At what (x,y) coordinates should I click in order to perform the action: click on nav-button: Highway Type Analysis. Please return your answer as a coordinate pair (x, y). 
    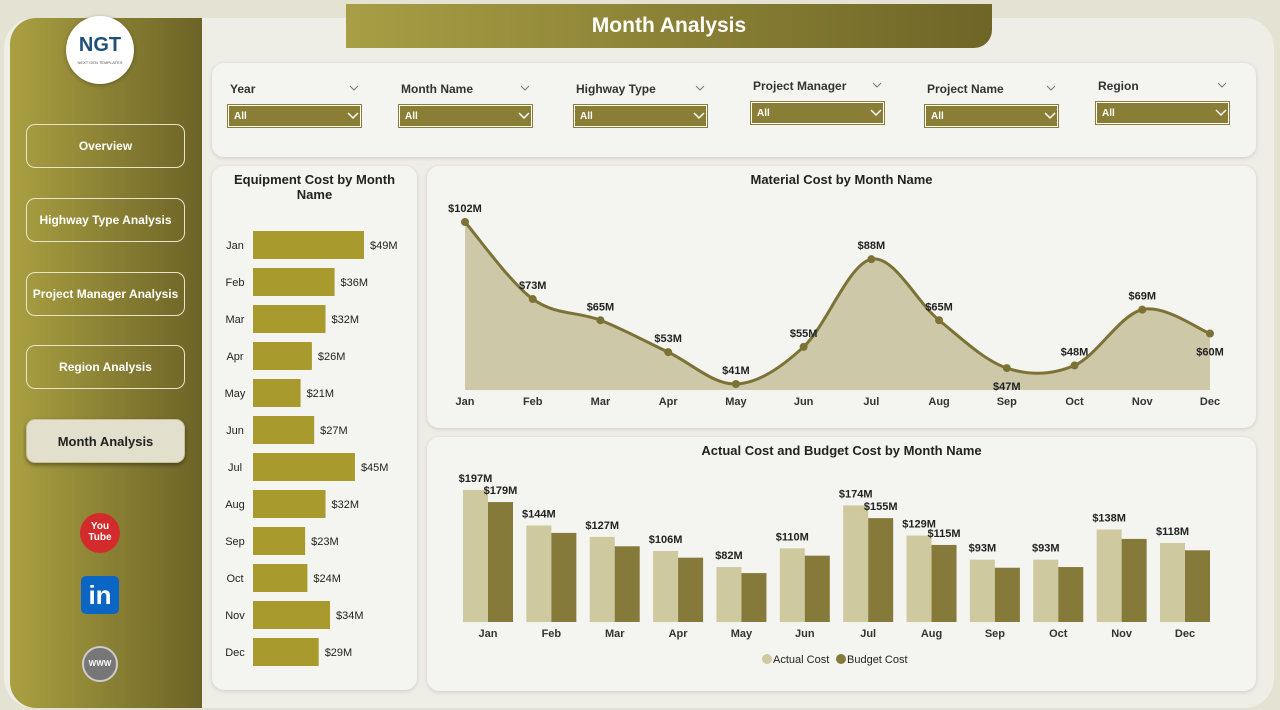
    Looking at the image, I should click on (105, 220).